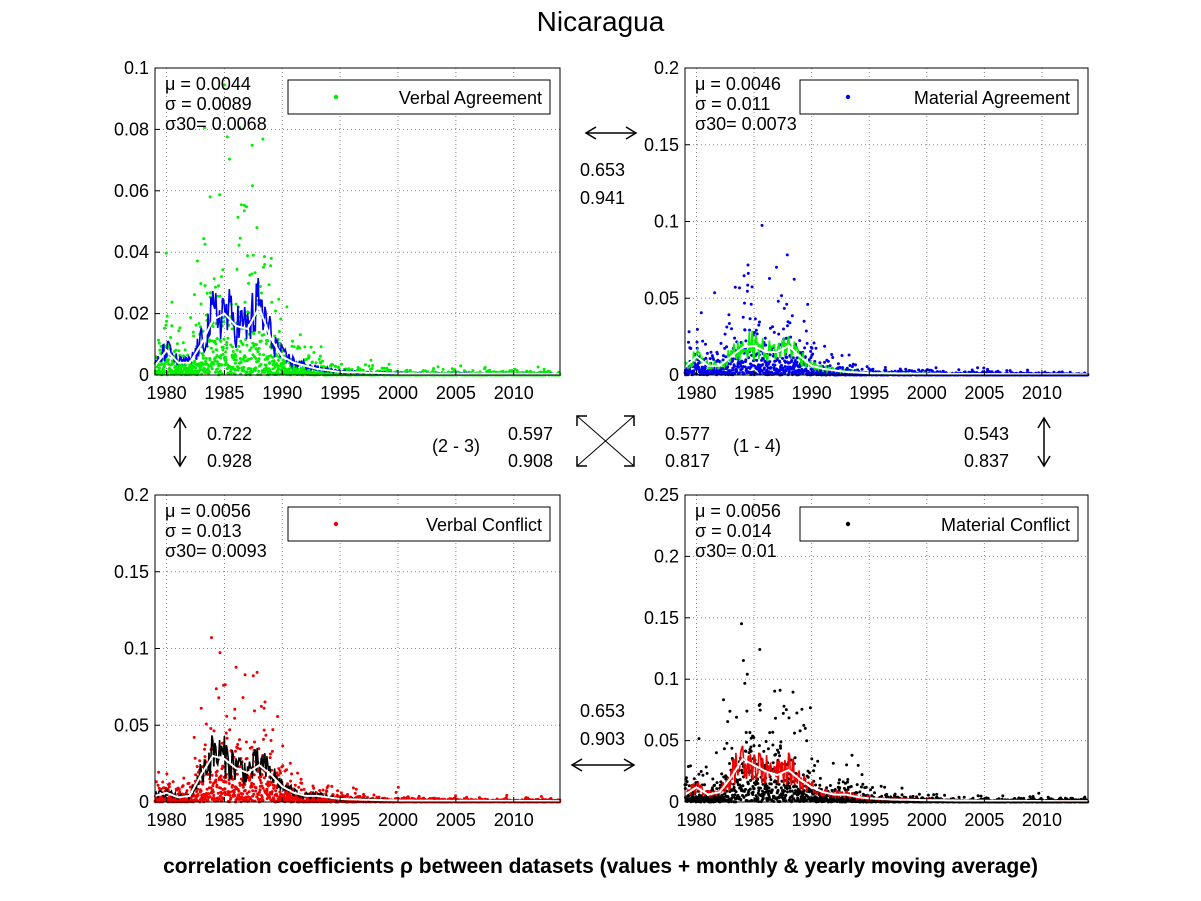 The width and height of the screenshot is (1201, 901). Describe the element at coordinates (848, 97) in the screenshot. I see `legend-marker` at that location.